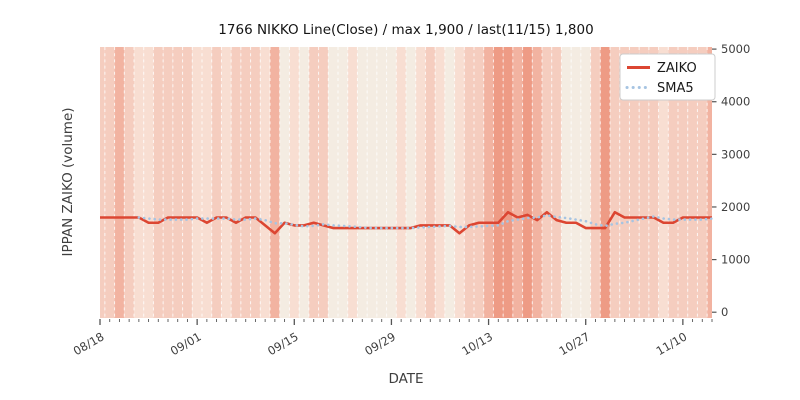 The image size is (800, 400). Describe the element at coordinates (89, 343) in the screenshot. I see `x-tick-label: 08/18` at that location.